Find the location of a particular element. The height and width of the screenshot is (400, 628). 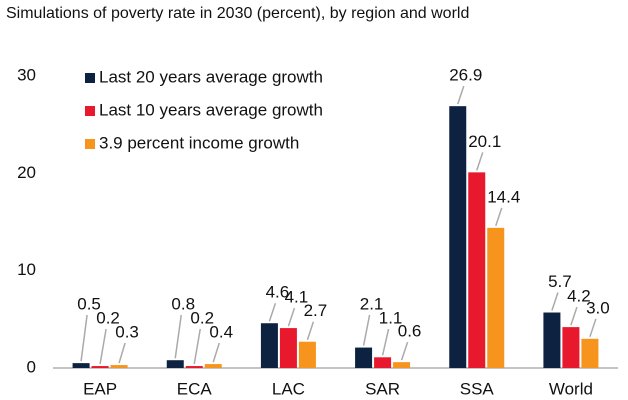

data-label: 0.5 is located at coordinates (89, 303).